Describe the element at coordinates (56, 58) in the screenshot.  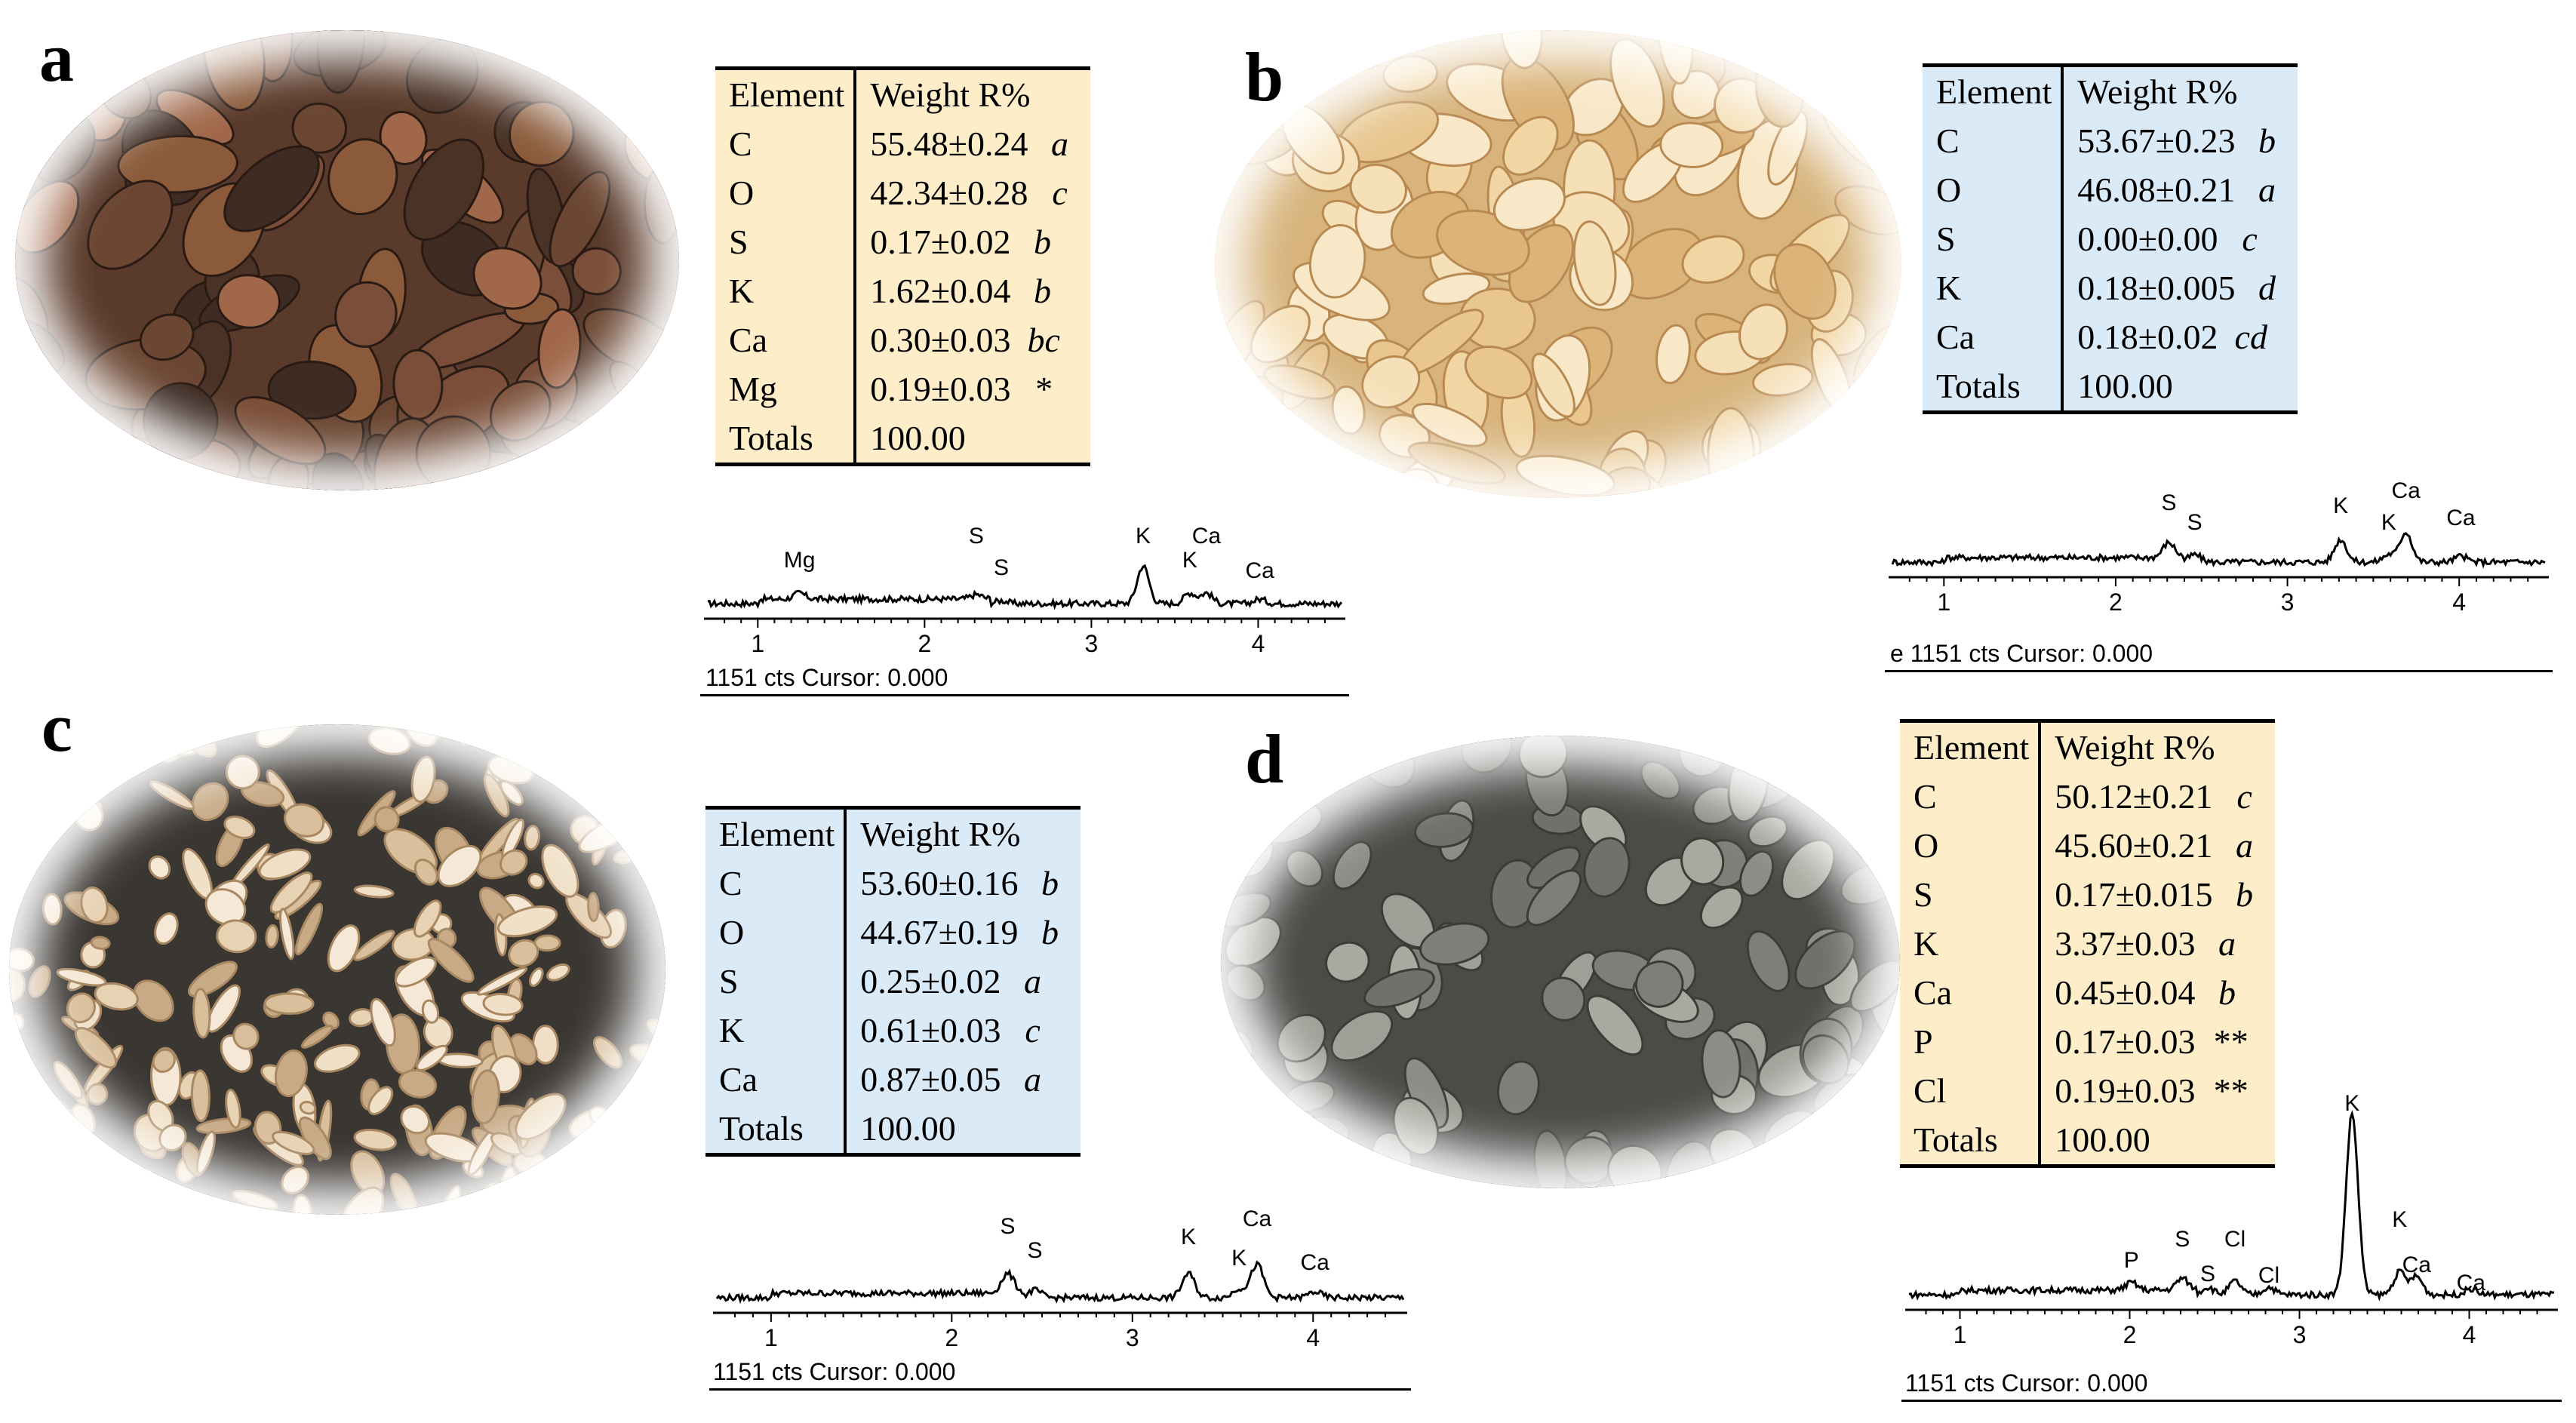
I see `panel-label-a: a` at that location.